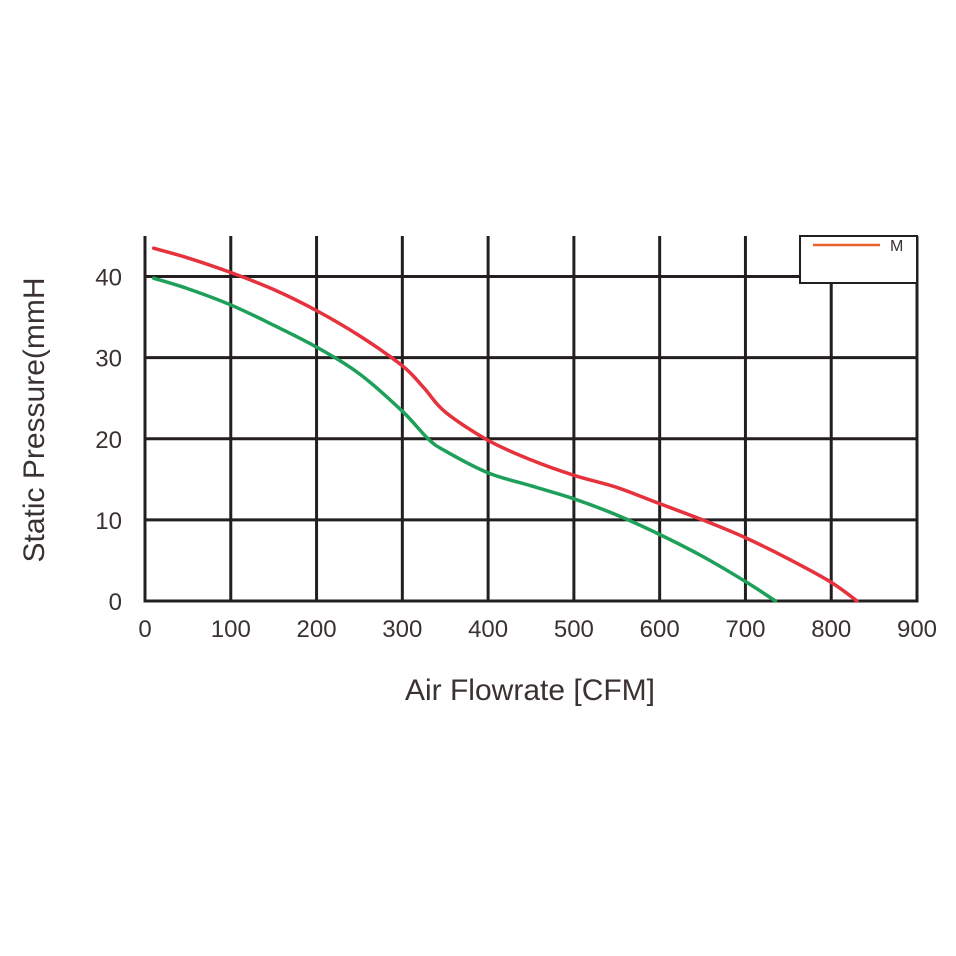 The image size is (956, 956). Describe the element at coordinates (831, 629) in the screenshot. I see `x-tick-label: 800` at that location.